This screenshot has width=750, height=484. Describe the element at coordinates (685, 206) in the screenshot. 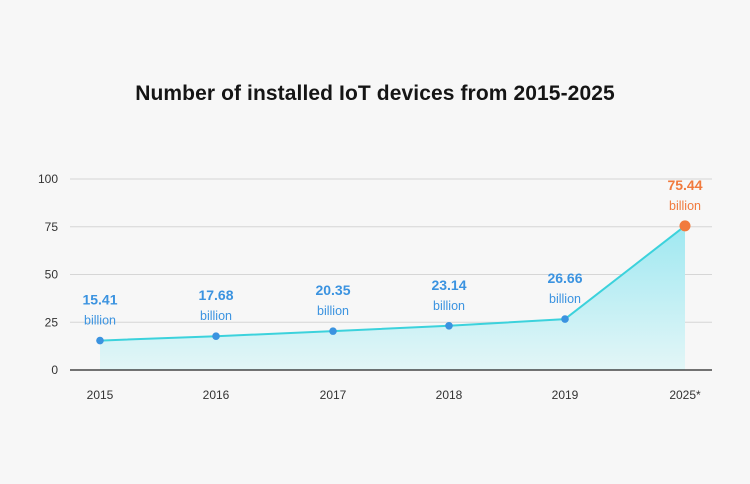

I see `unit-label-2025*: billion` at that location.